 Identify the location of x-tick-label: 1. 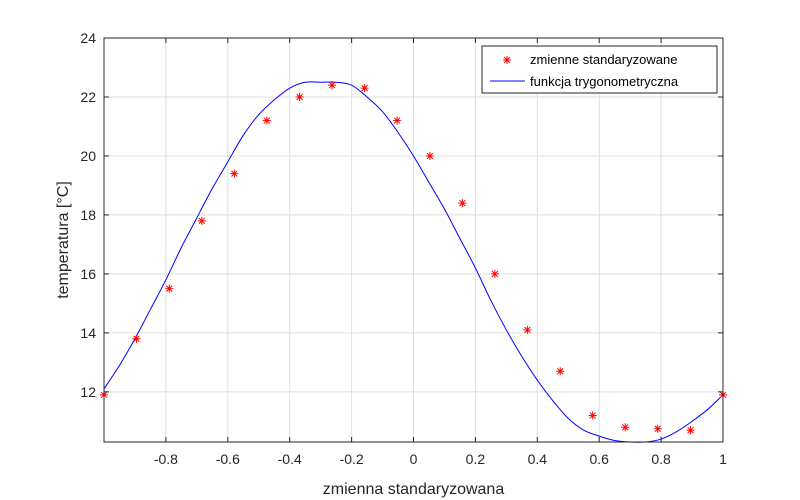
(723, 459).